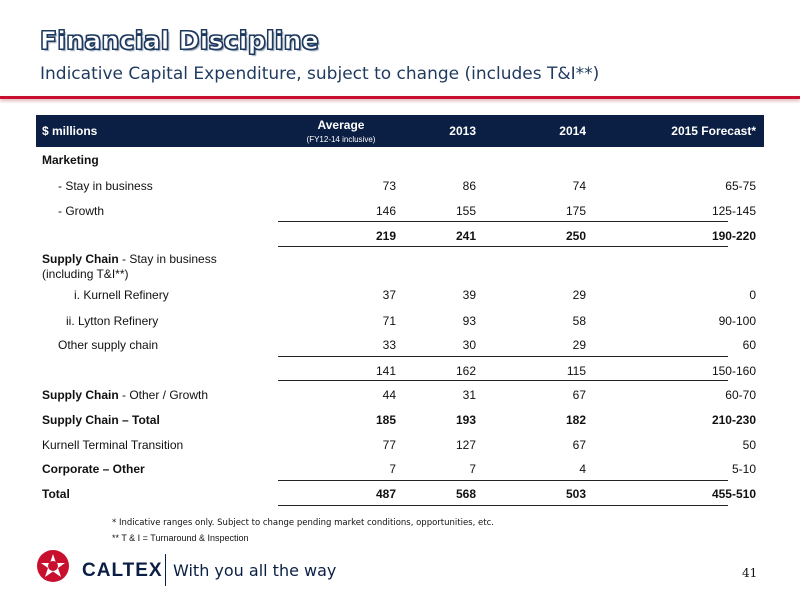 This screenshot has height=600, width=800. I want to click on cell-2015: 210-230, so click(733, 420).